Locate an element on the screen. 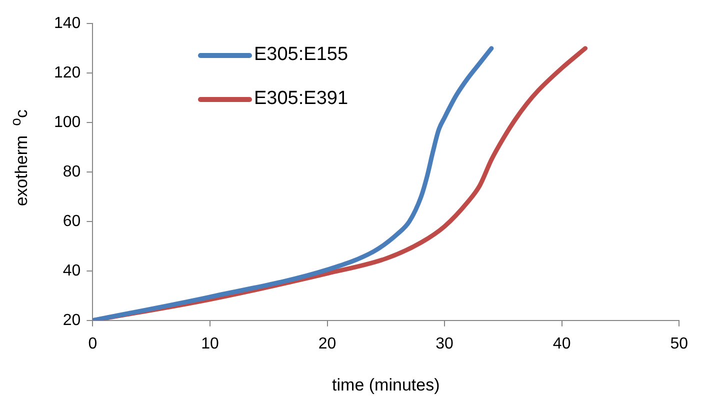  x-axis-title: time (minutes) is located at coordinates (386, 384).